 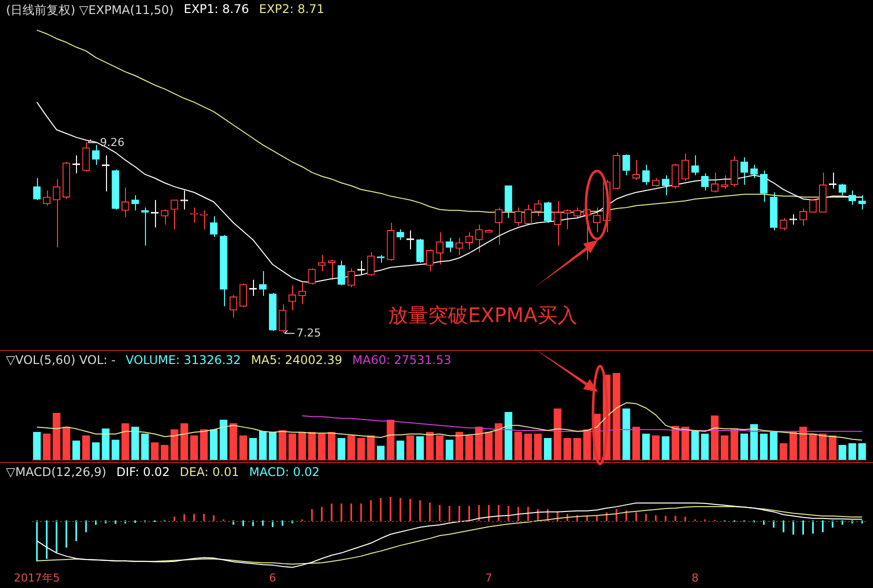 What do you see at coordinates (56, 472) in the screenshot?
I see `chart-title: ▽MACD(12,26,9)` at bounding box center [56, 472].